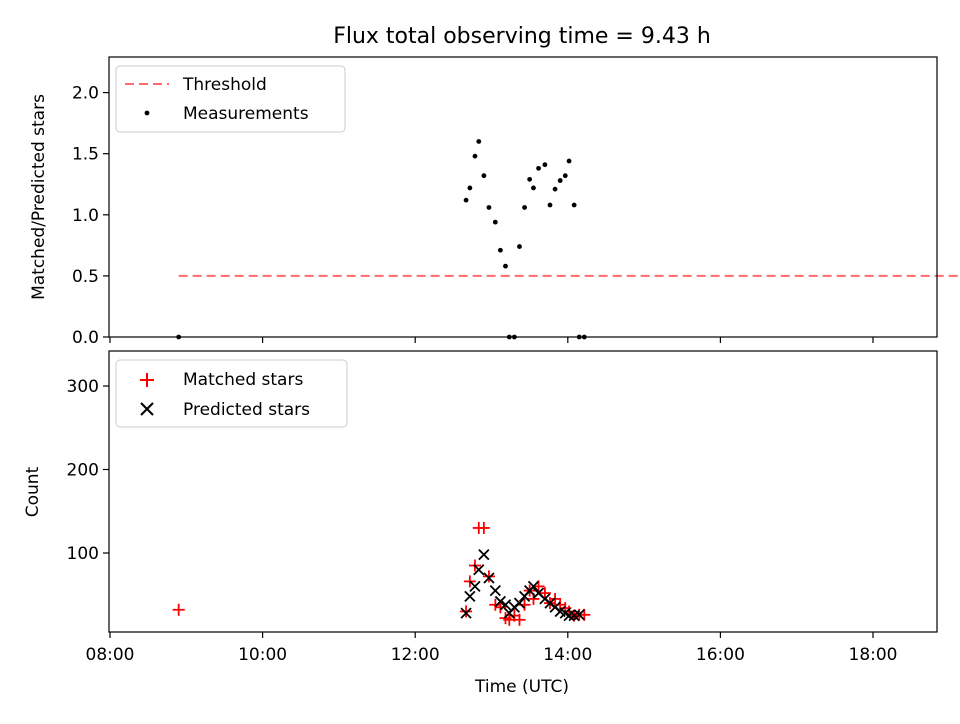 The width and height of the screenshot is (960, 724). I want to click on chart-title: Flux total observing time = 9.43 h, so click(522, 36).